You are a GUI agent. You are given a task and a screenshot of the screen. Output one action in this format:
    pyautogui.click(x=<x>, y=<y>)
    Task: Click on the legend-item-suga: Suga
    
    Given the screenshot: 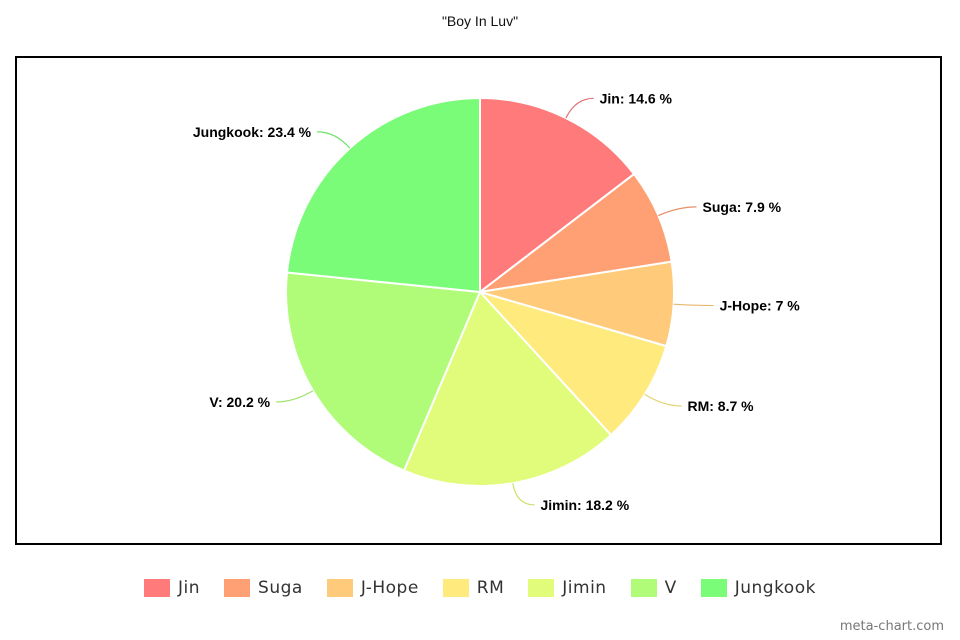 What is the action you would take?
    pyautogui.click(x=263, y=588)
    